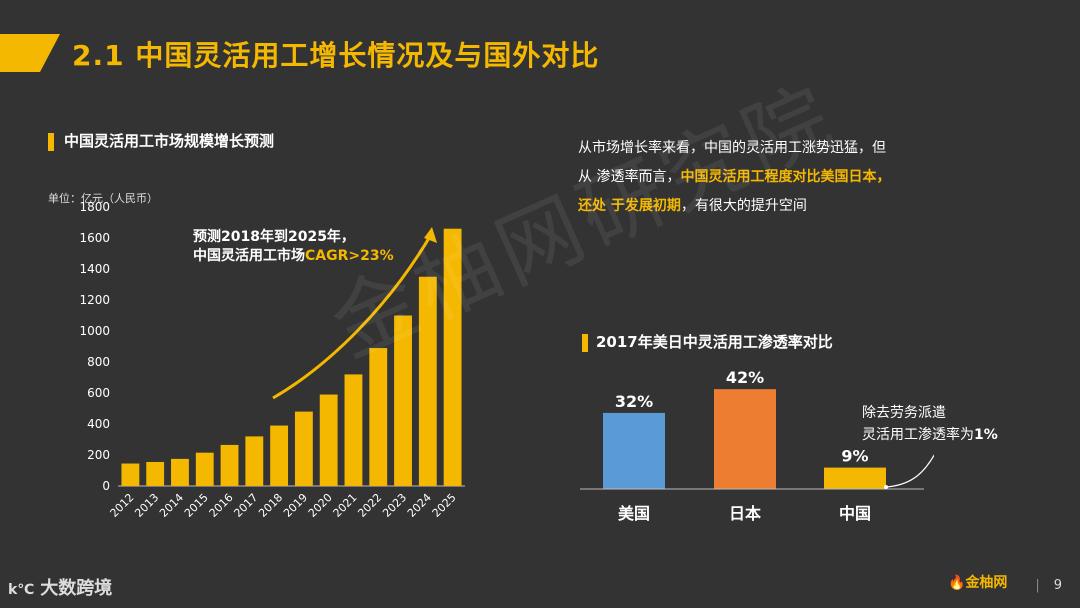 The width and height of the screenshot is (1080, 608). What do you see at coordinates (745, 513) in the screenshot?
I see `category-label: 日本` at bounding box center [745, 513].